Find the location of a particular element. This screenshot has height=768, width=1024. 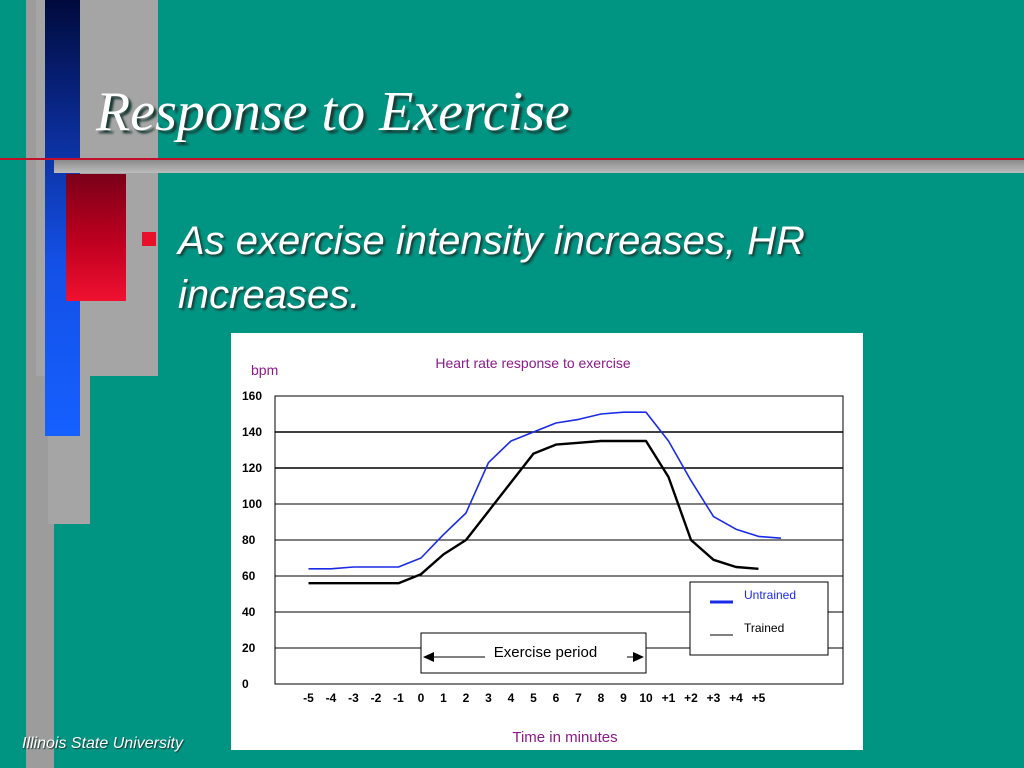

y-tick-label: 60 is located at coordinates (249, 576).